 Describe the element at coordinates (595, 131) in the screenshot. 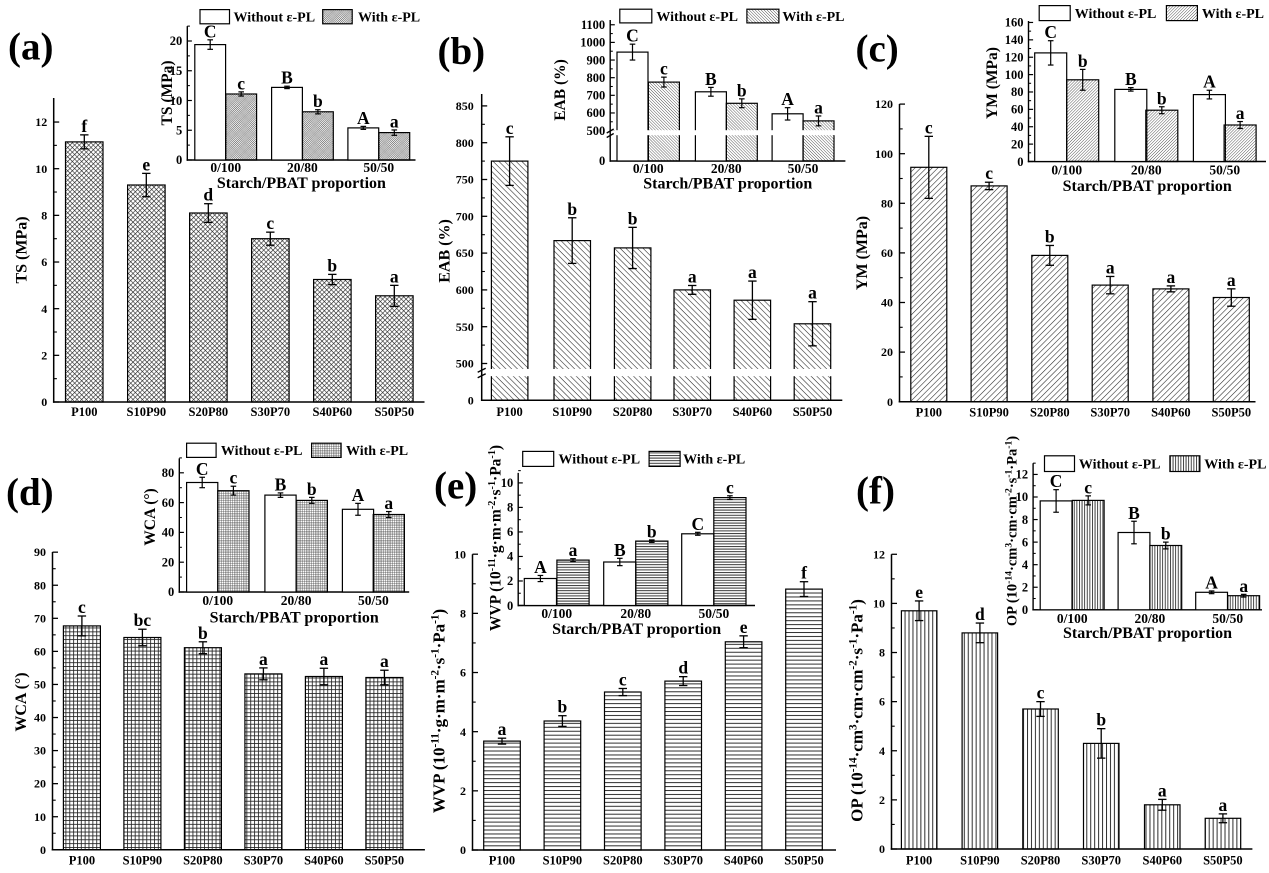

I see `svg-text: 500` at that location.